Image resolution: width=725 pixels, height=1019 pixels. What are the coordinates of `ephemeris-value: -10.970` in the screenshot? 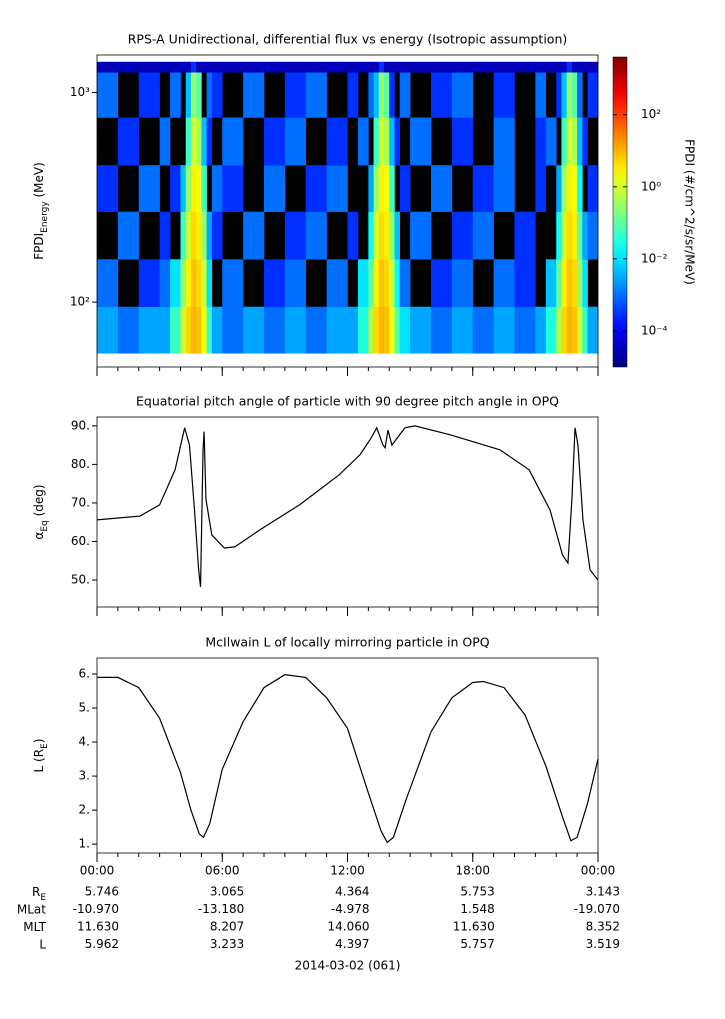 It's located at (96, 909).